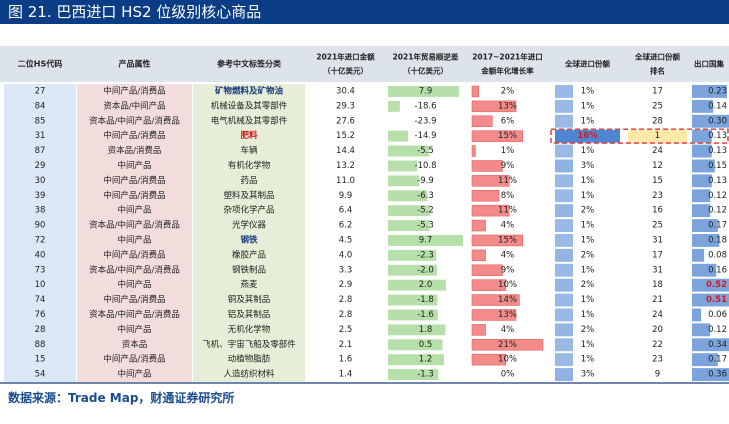 This screenshot has height=424, width=729. I want to click on share-value: 3%, so click(588, 166).